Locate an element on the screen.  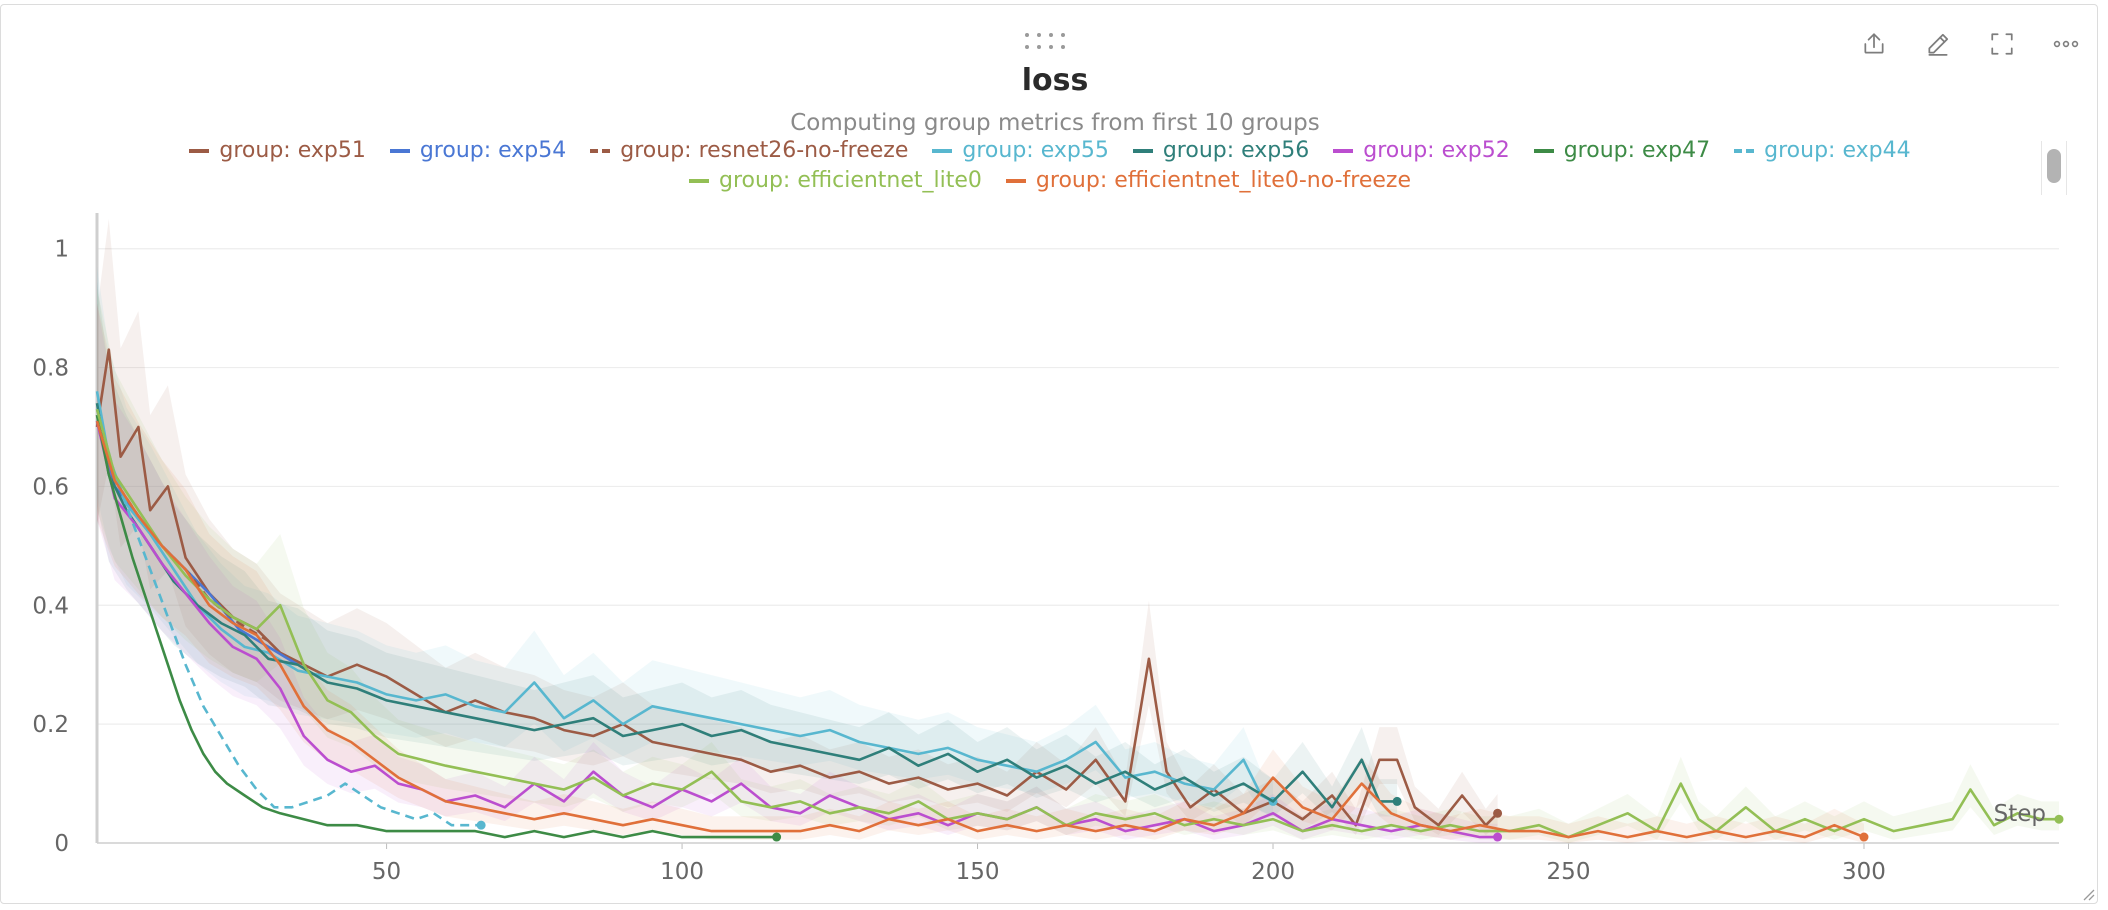
legend-label: group: resnet26-no-freeze is located at coordinates (764, 150).